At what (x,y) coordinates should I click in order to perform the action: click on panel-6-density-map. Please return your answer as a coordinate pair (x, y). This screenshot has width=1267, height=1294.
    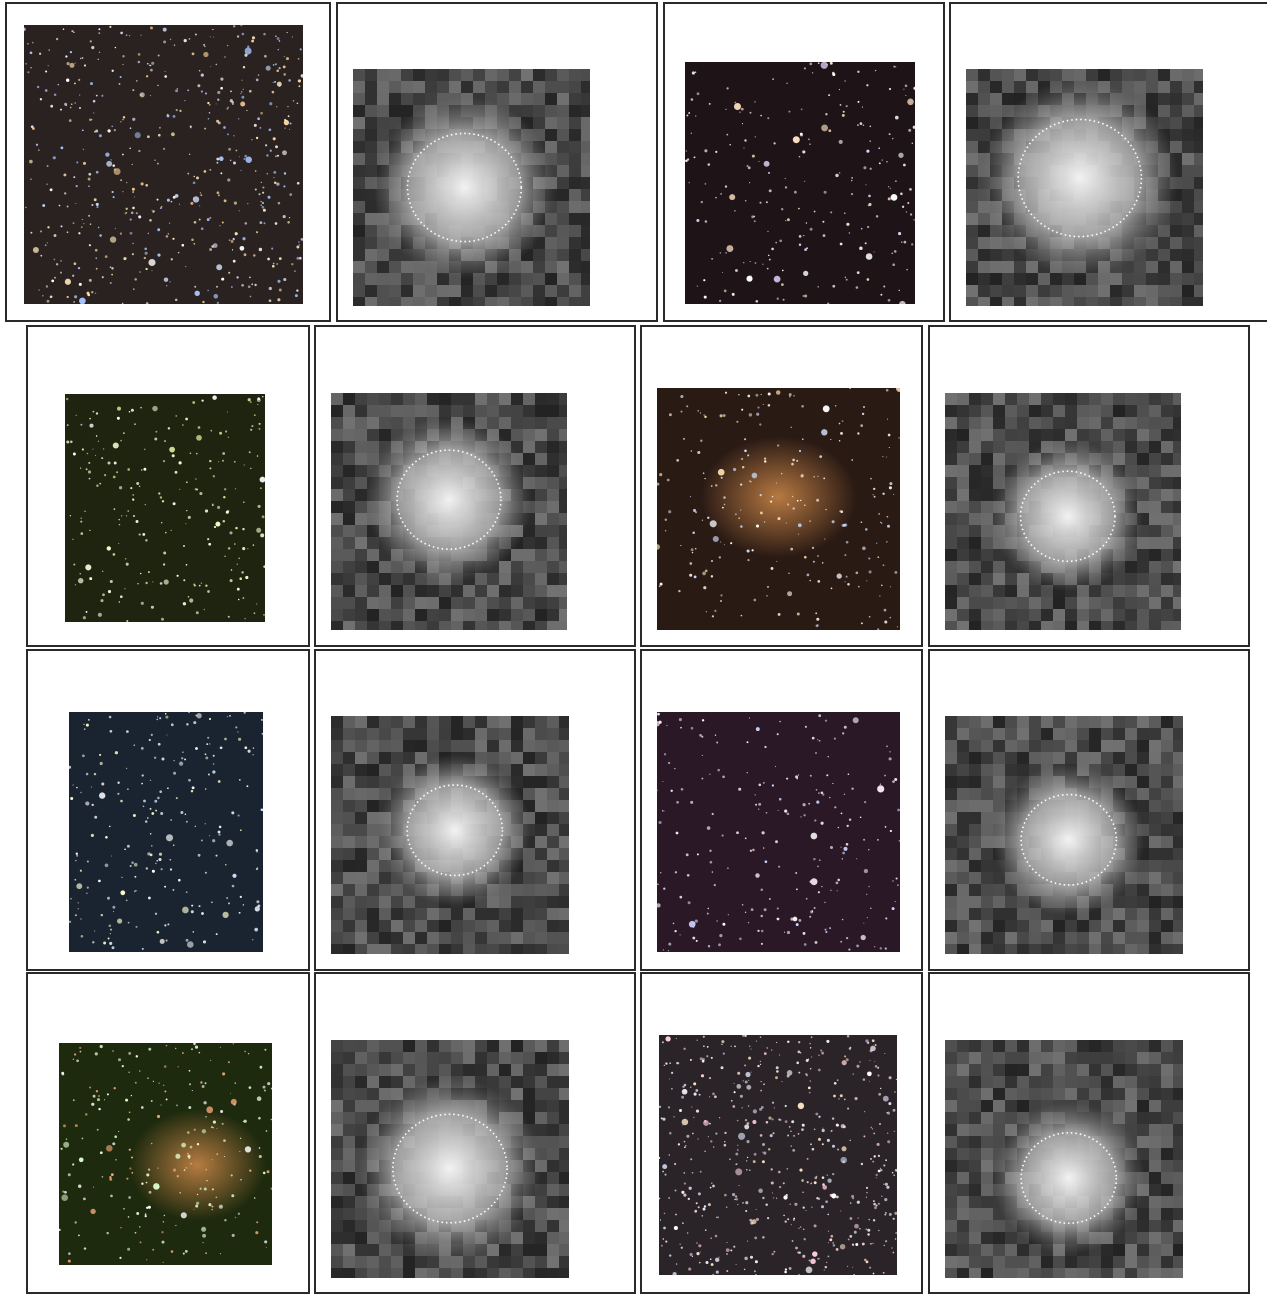
    Looking at the image, I should click on (1089, 810).